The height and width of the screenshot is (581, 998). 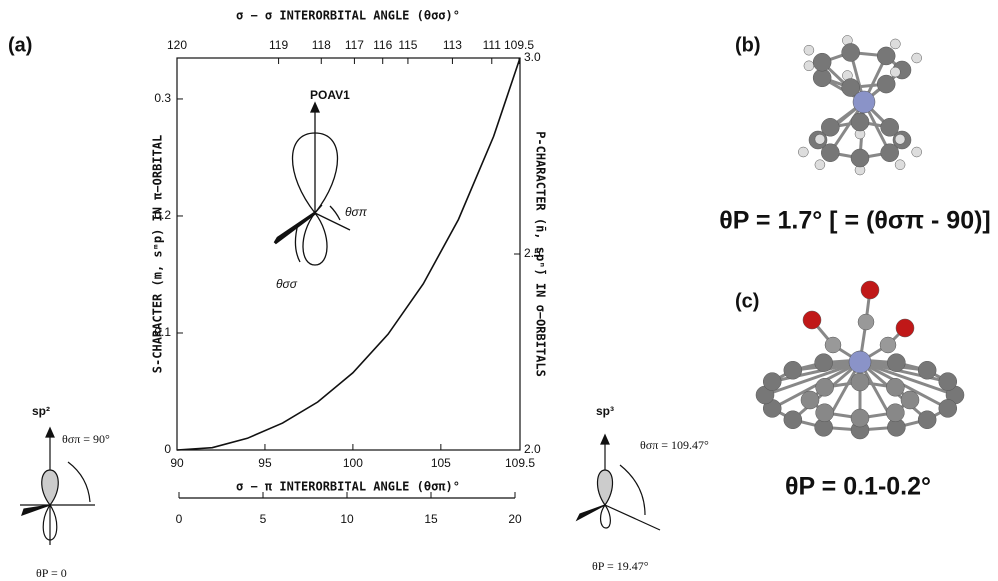 I want to click on y2-axis-title: P-CHARACTER (n̄, spⁿ̄) IN σ−ORBITALS, so click(x=541, y=254).